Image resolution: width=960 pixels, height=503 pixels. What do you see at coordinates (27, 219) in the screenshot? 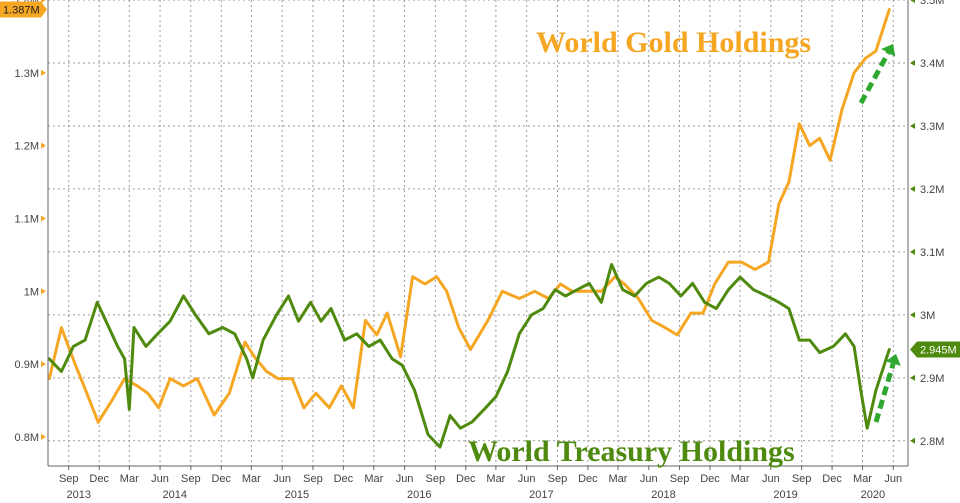
I see `left-axis-tick-label: 1.1M` at bounding box center [27, 219].